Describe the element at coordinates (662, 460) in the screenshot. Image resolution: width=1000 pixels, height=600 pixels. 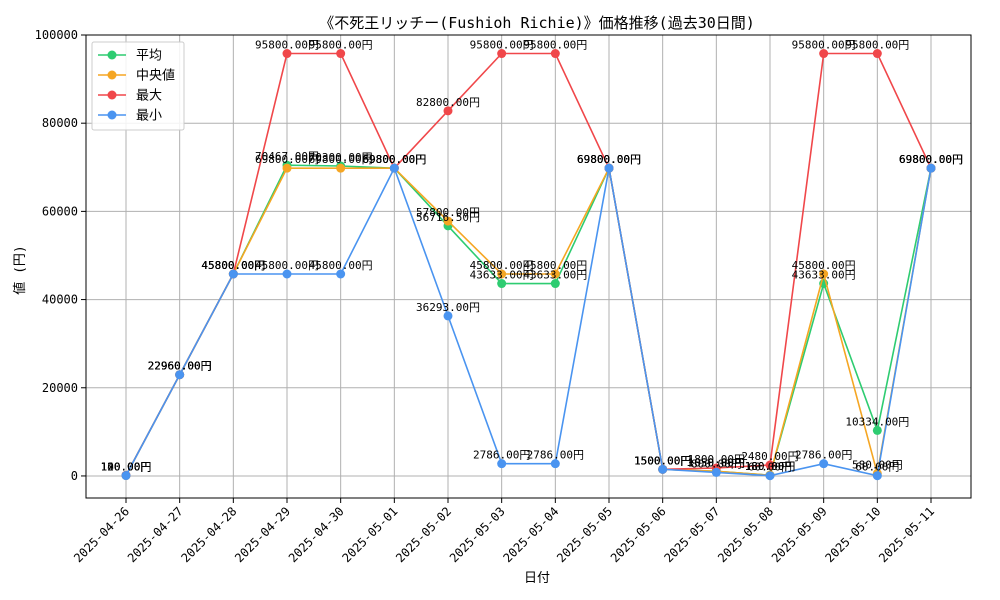
I see `data-label: 1500.00円` at that location.